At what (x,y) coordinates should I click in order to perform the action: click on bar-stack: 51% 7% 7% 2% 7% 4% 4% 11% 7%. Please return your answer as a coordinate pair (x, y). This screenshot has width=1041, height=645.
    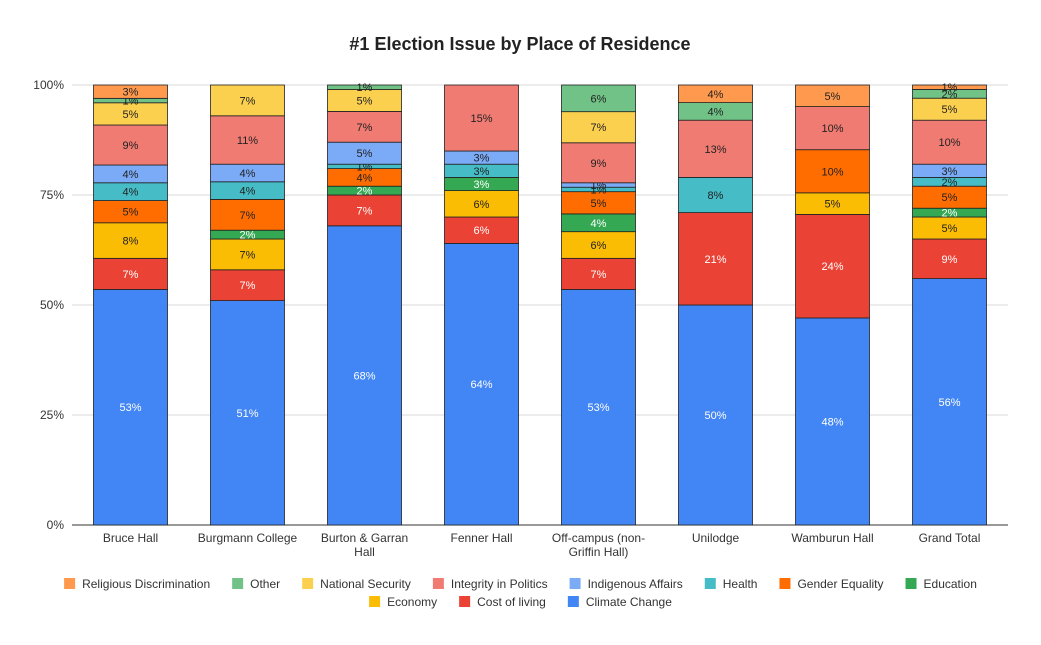
    Looking at the image, I should click on (247, 305).